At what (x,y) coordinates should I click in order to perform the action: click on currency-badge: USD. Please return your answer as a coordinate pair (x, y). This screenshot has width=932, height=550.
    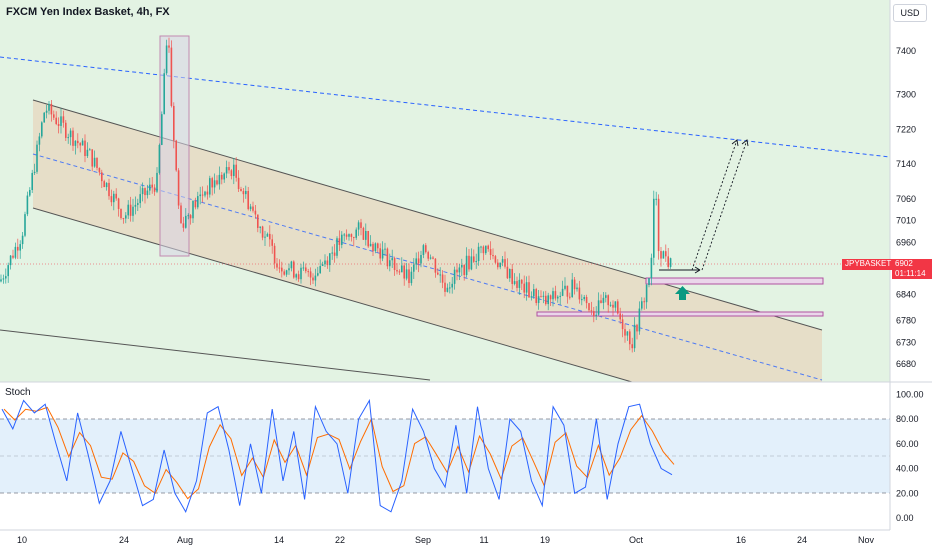
    Looking at the image, I should click on (910, 13).